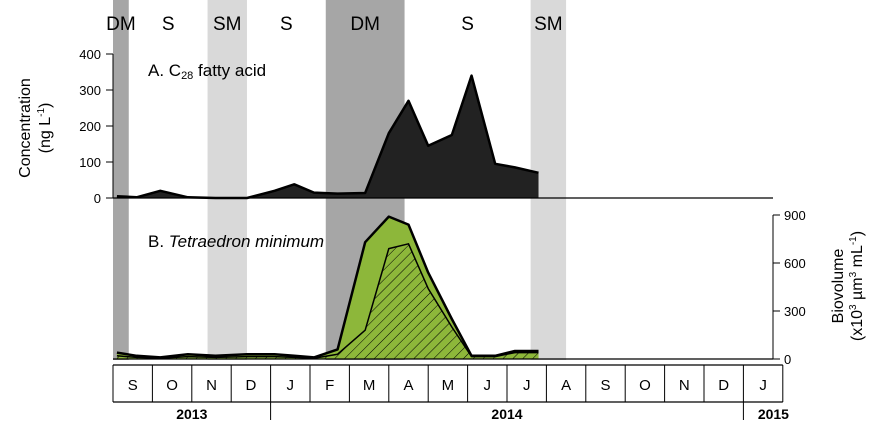 The image size is (875, 425). I want to click on y-tick-label: 200, so click(90, 126).